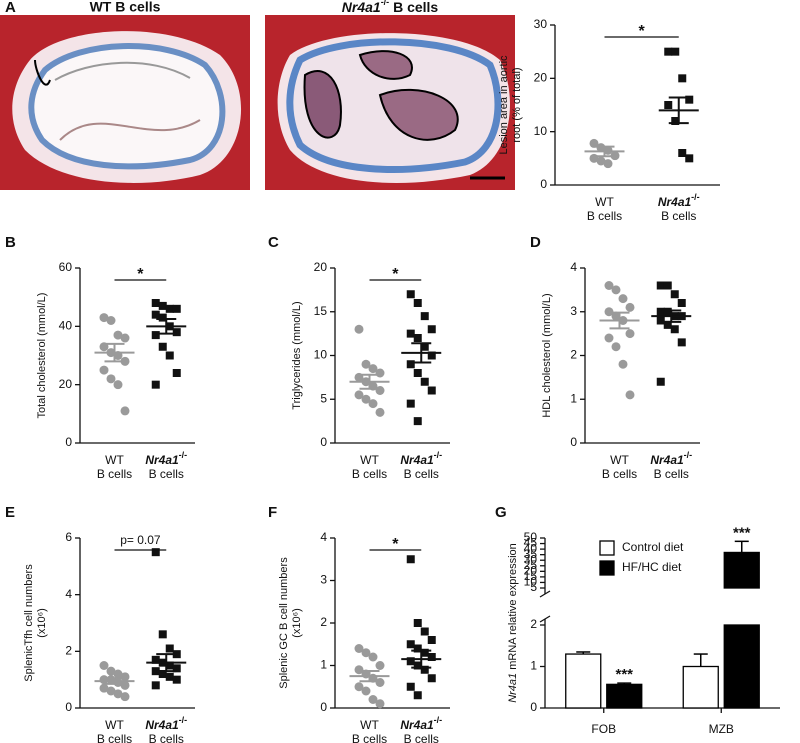  I want to click on x-tick-label: WT, so click(369, 725).